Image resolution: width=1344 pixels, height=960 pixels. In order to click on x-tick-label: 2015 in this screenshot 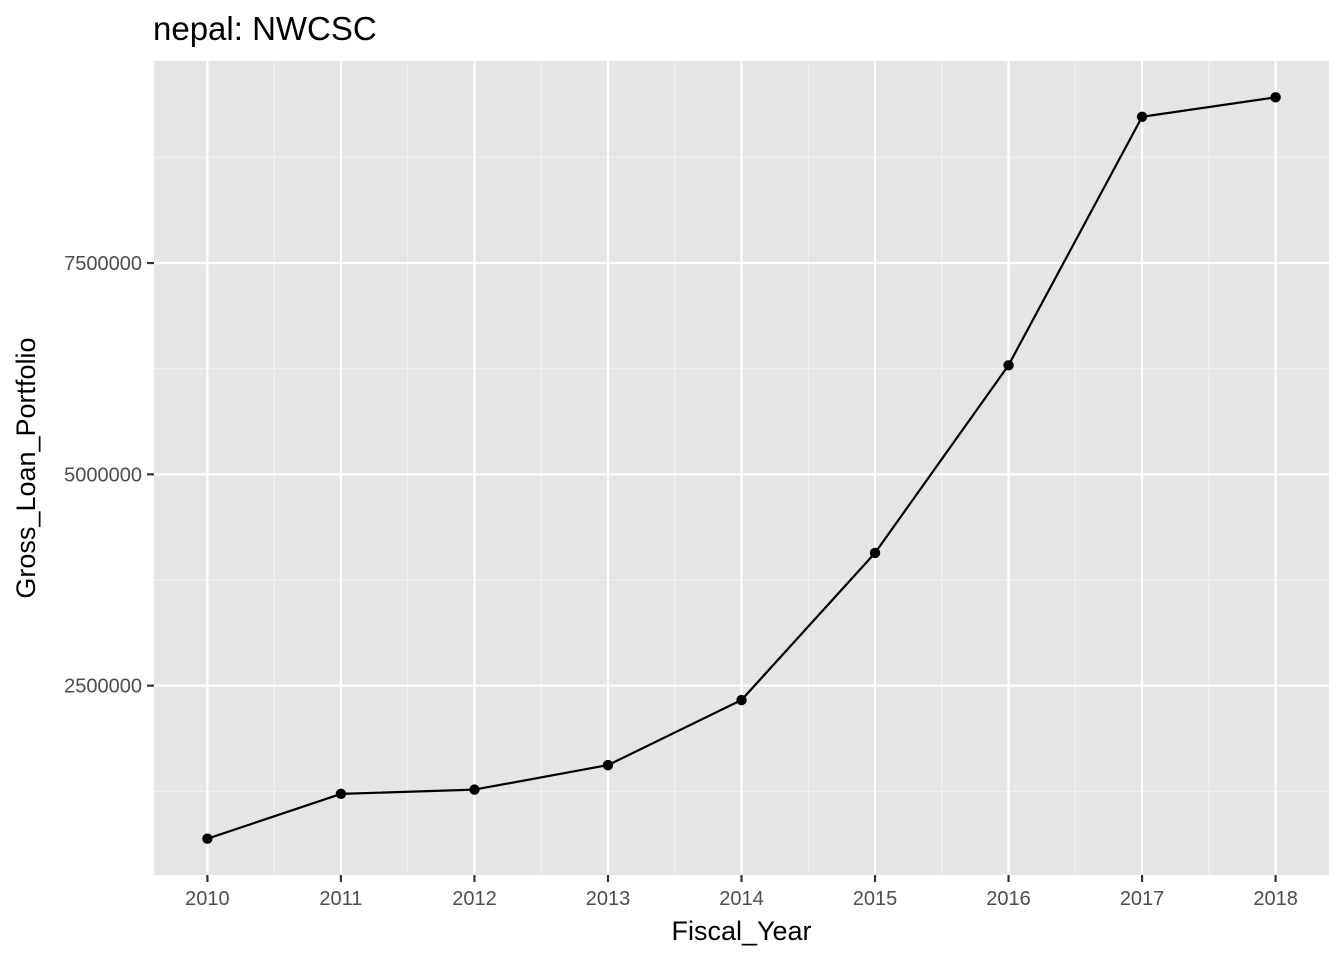, I will do `click(875, 899)`.